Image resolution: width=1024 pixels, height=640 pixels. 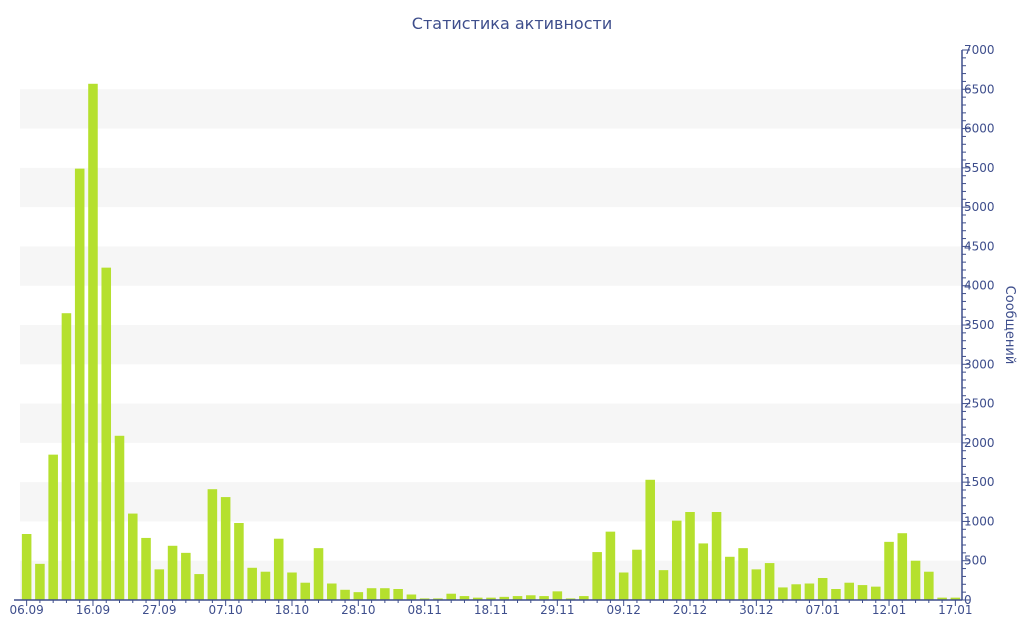 I want to click on y-tick-label: 0, so click(x=968, y=600).